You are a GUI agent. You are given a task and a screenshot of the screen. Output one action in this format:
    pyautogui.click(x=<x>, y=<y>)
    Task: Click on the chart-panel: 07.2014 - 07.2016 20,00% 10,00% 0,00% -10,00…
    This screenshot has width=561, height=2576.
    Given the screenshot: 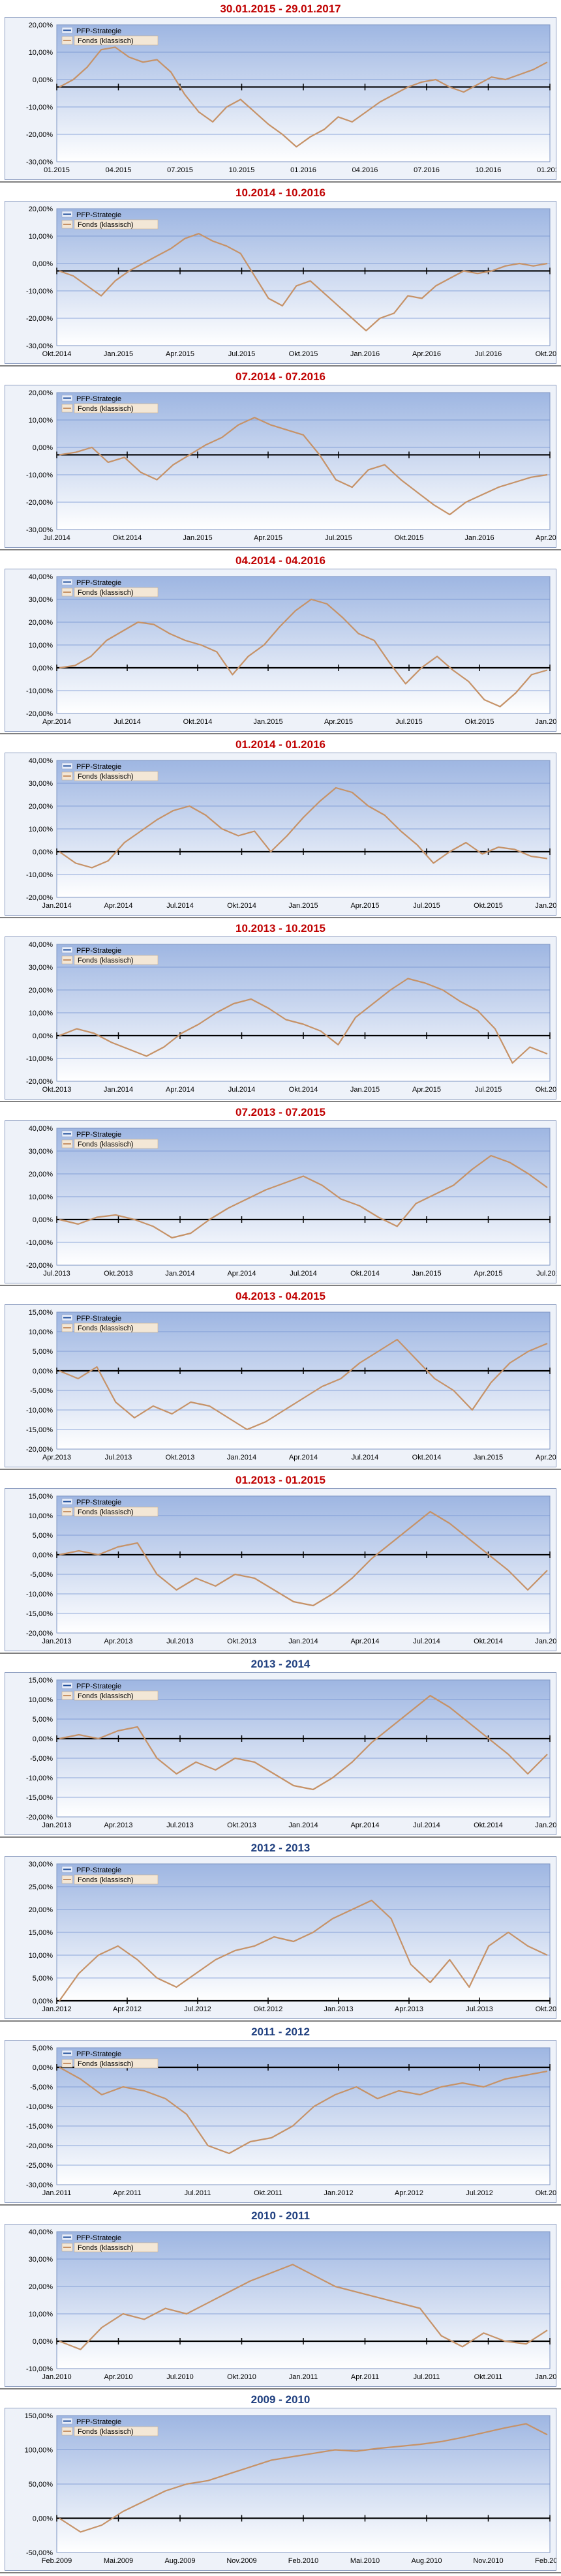 What is the action you would take?
    pyautogui.click(x=280, y=460)
    